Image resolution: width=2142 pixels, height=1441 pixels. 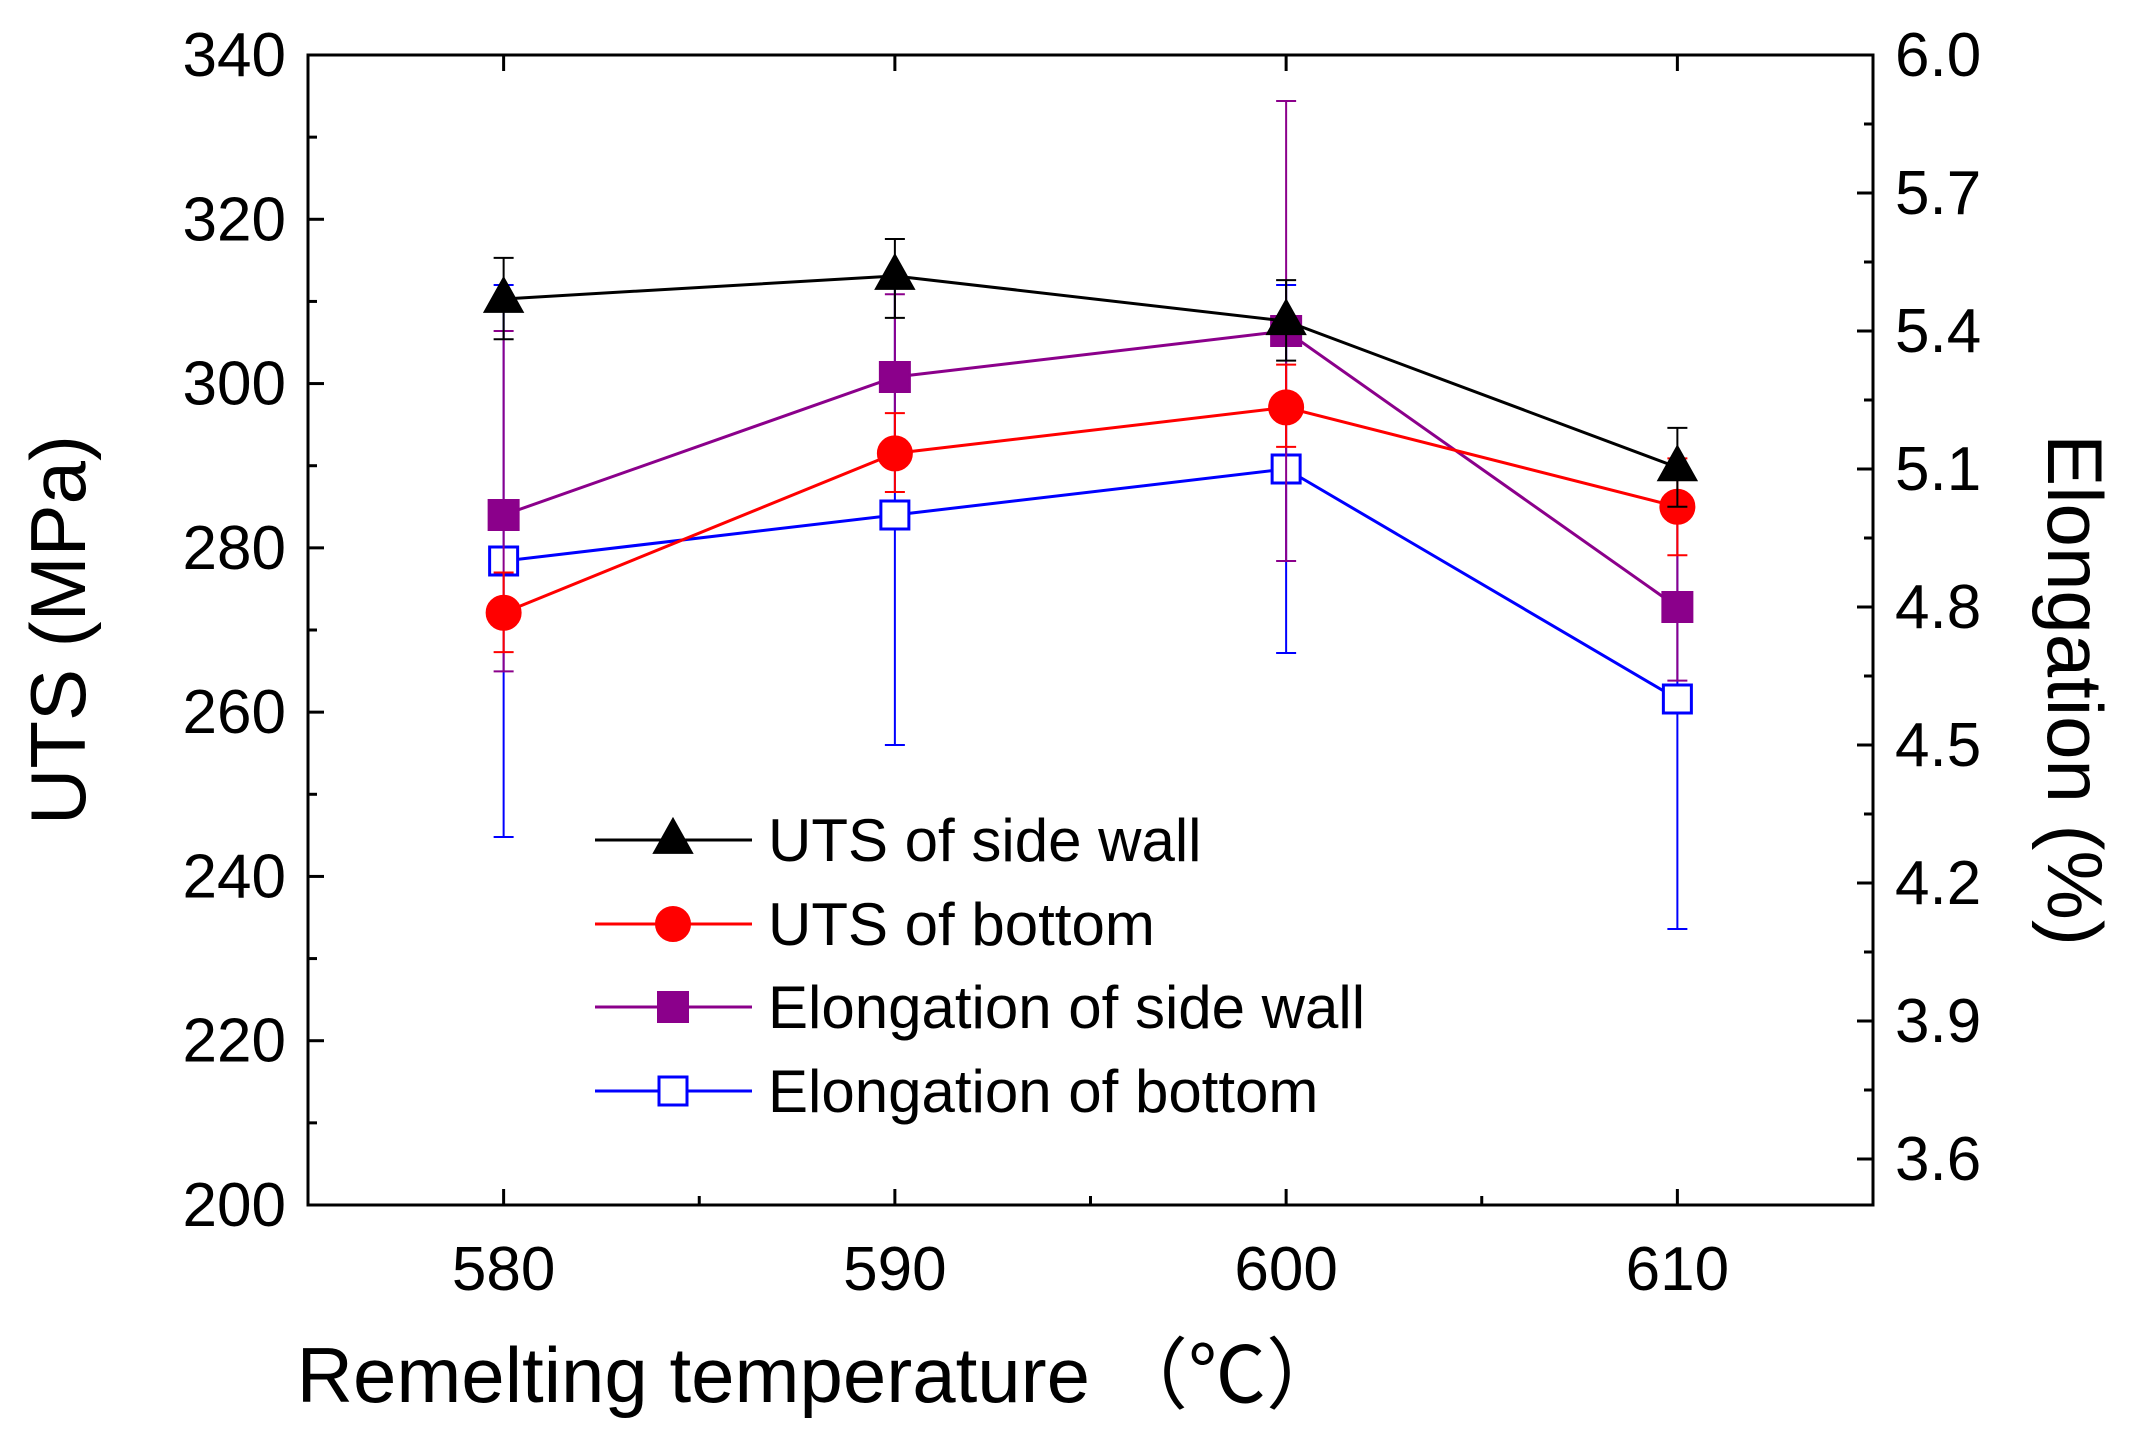 I want to click on x-tick-label: 590, so click(x=894, y=1269).